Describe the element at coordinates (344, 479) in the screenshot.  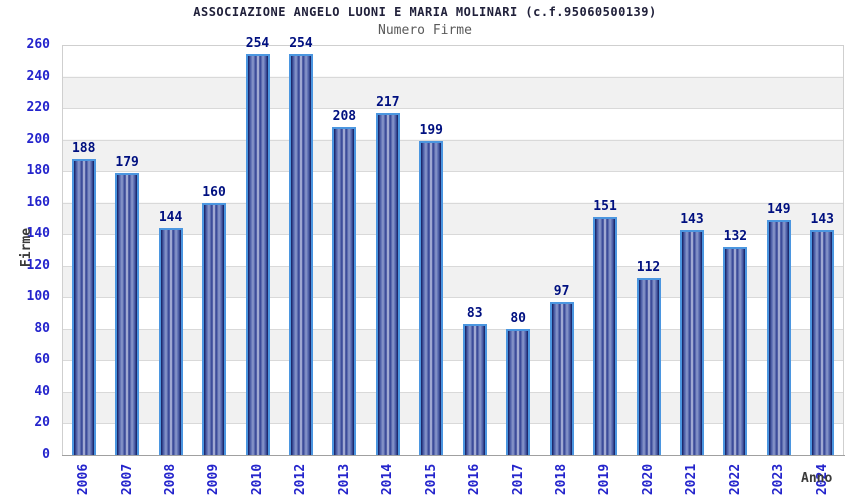
I see `x-tick-label: 2013` at that location.